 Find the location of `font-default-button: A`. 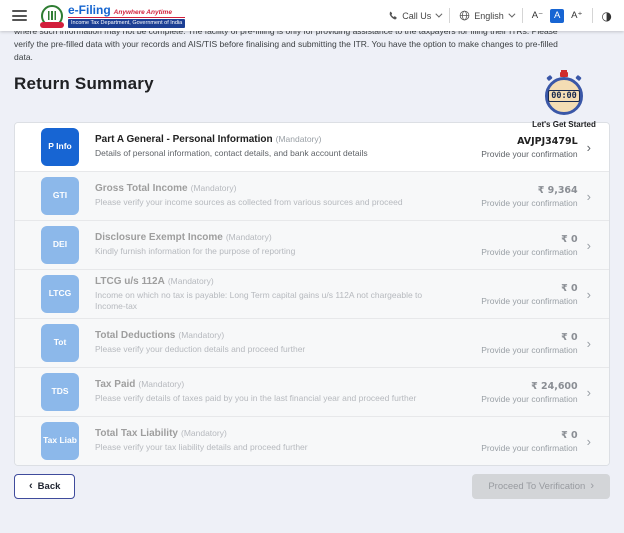

font-default-button: A is located at coordinates (557, 15).